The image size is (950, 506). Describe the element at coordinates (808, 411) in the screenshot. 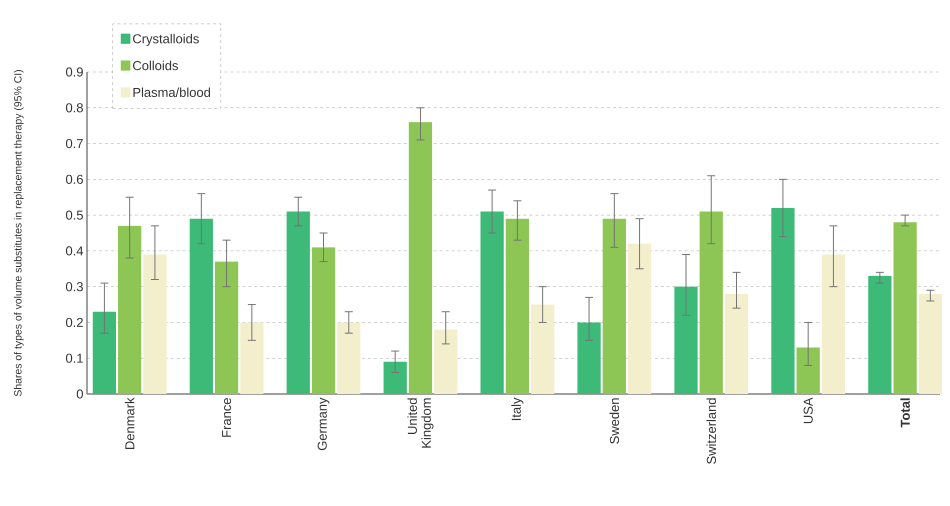

I see `x-tick-label: USA` at that location.